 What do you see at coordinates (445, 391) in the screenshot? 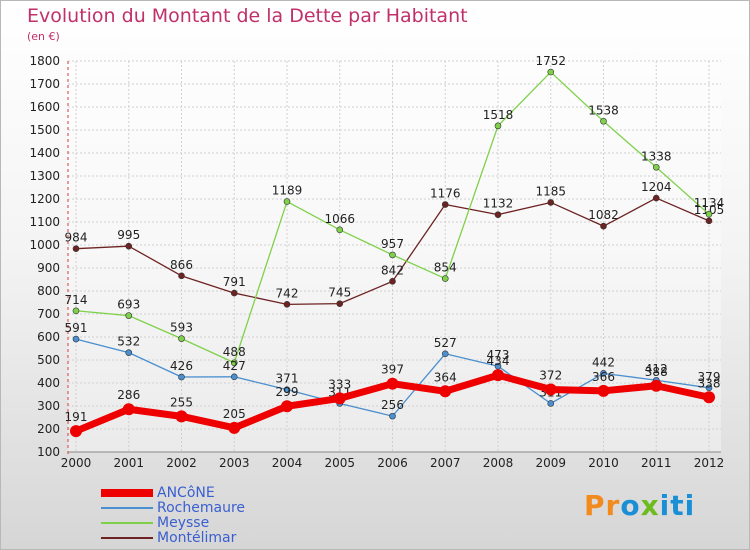
I see `point-ancone-2007` at bounding box center [445, 391].